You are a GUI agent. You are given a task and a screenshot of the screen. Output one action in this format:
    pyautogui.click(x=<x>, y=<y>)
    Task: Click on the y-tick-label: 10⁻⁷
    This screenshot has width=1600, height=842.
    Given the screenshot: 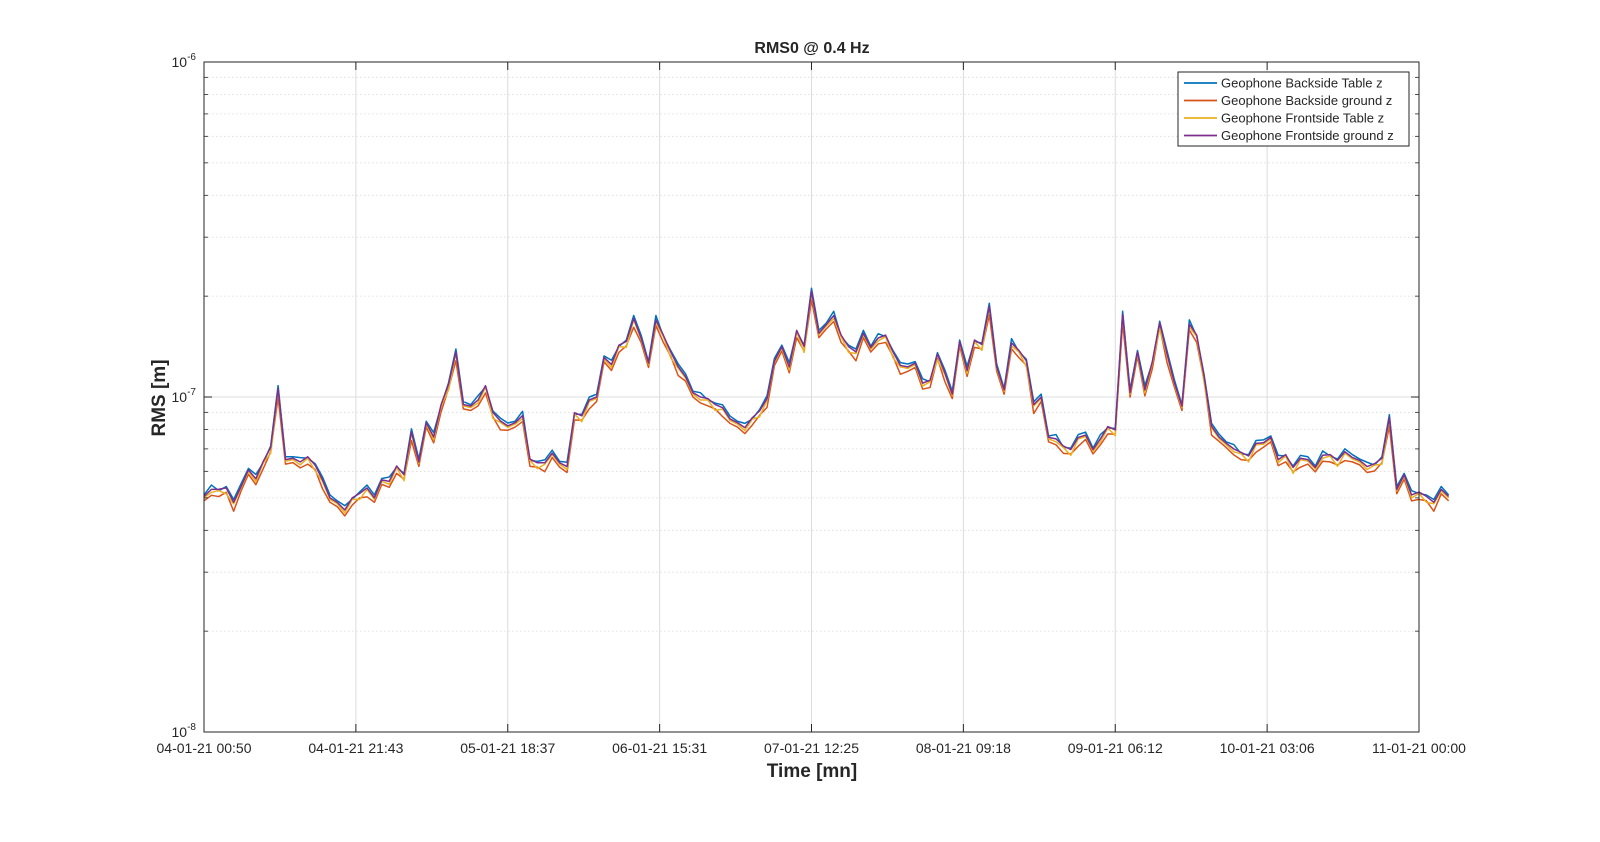 What is the action you would take?
    pyautogui.click(x=184, y=396)
    